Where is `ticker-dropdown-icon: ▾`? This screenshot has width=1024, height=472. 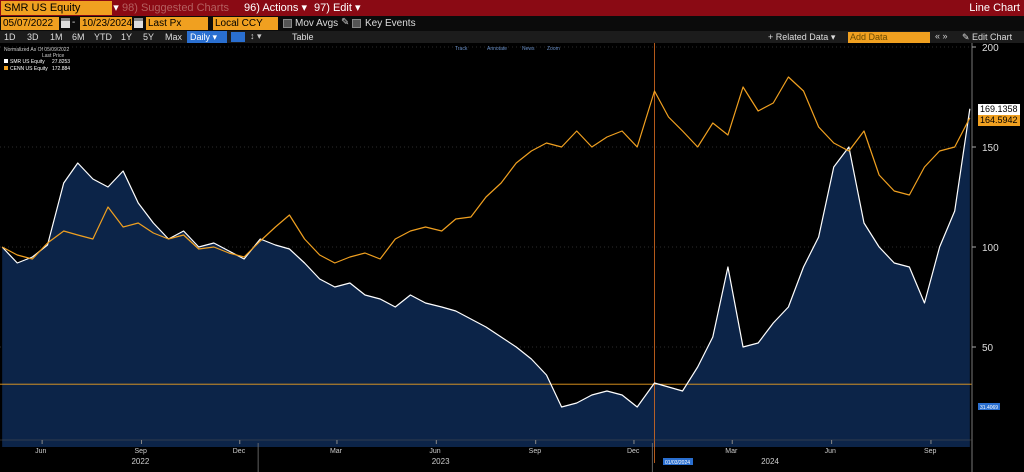 ticker-dropdown-icon: ▾ is located at coordinates (116, 8).